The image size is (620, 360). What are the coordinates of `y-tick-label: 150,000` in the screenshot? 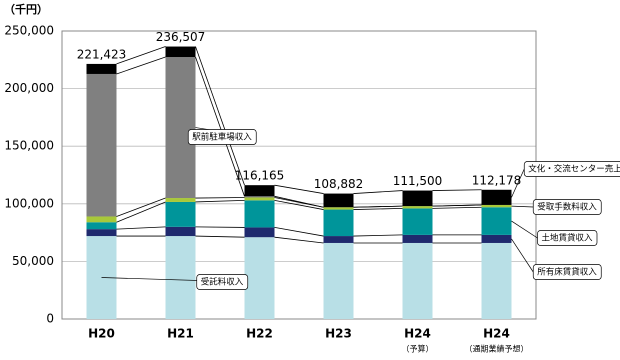 It's located at (29, 146).